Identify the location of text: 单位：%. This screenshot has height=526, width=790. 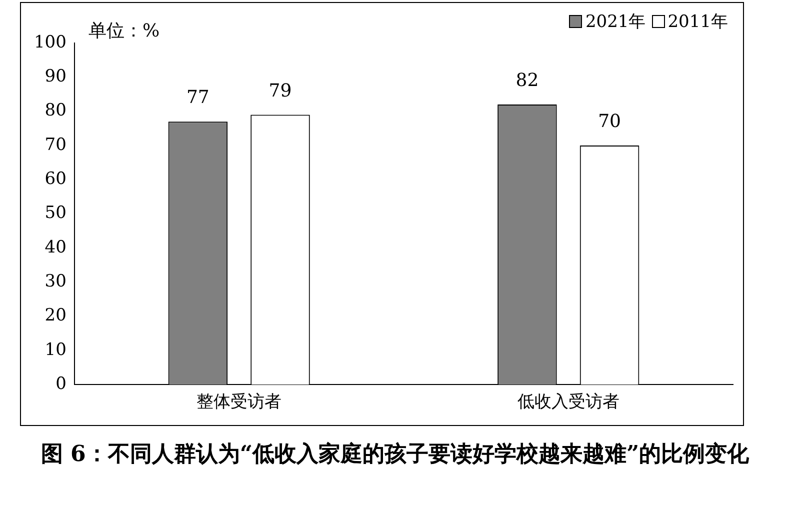
(124, 31).